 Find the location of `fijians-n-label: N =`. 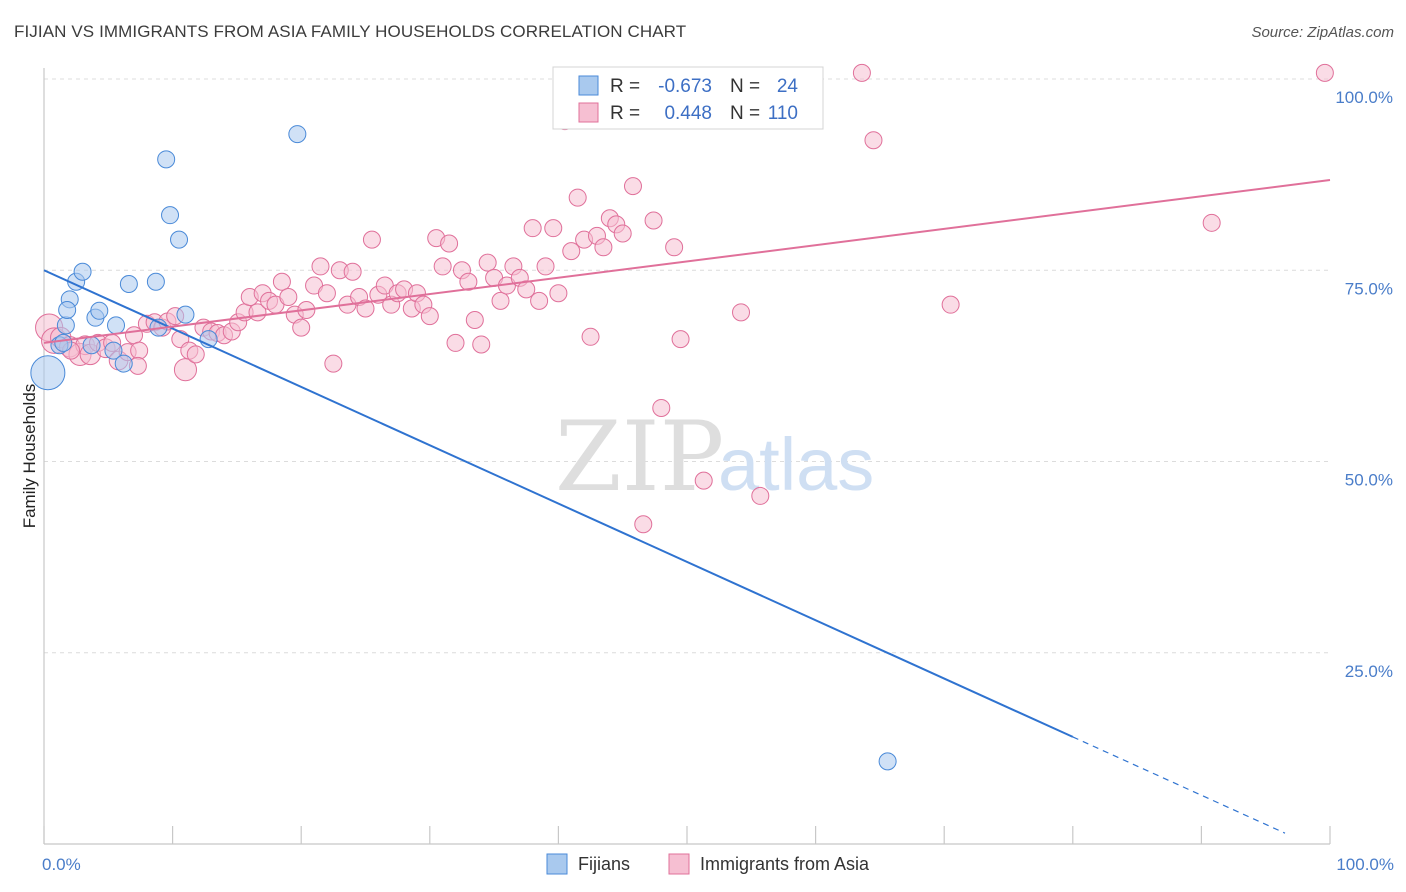

fijians-n-label: N = is located at coordinates (745, 86).